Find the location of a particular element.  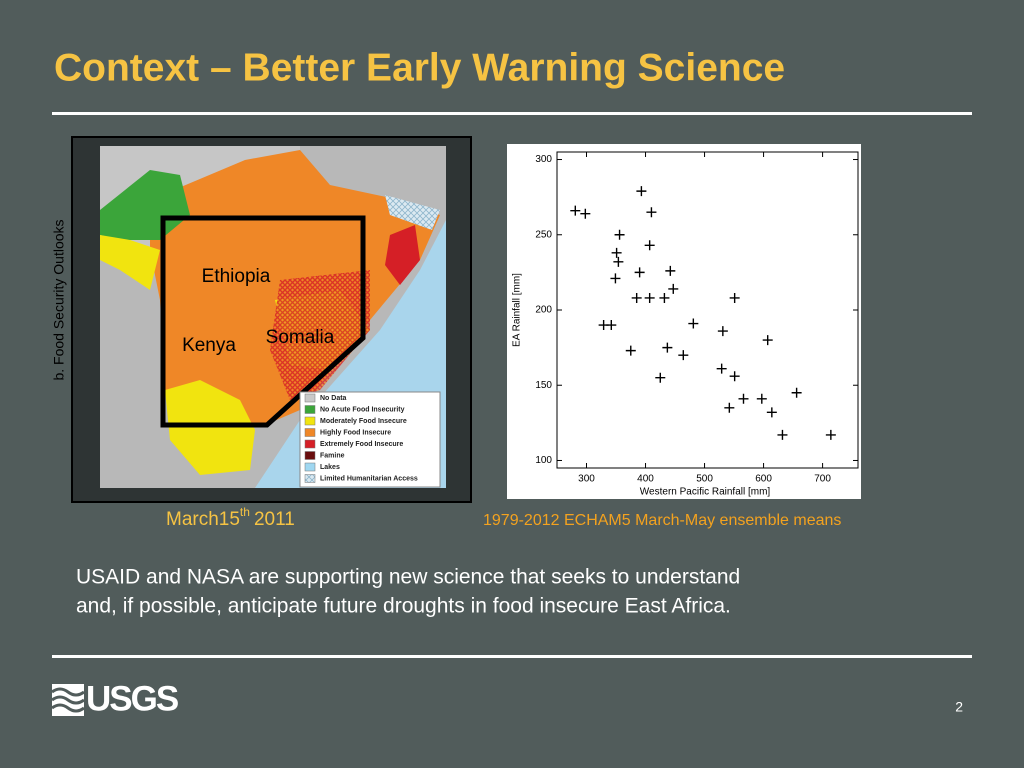

y-tick-label: 200 is located at coordinates (543, 310).